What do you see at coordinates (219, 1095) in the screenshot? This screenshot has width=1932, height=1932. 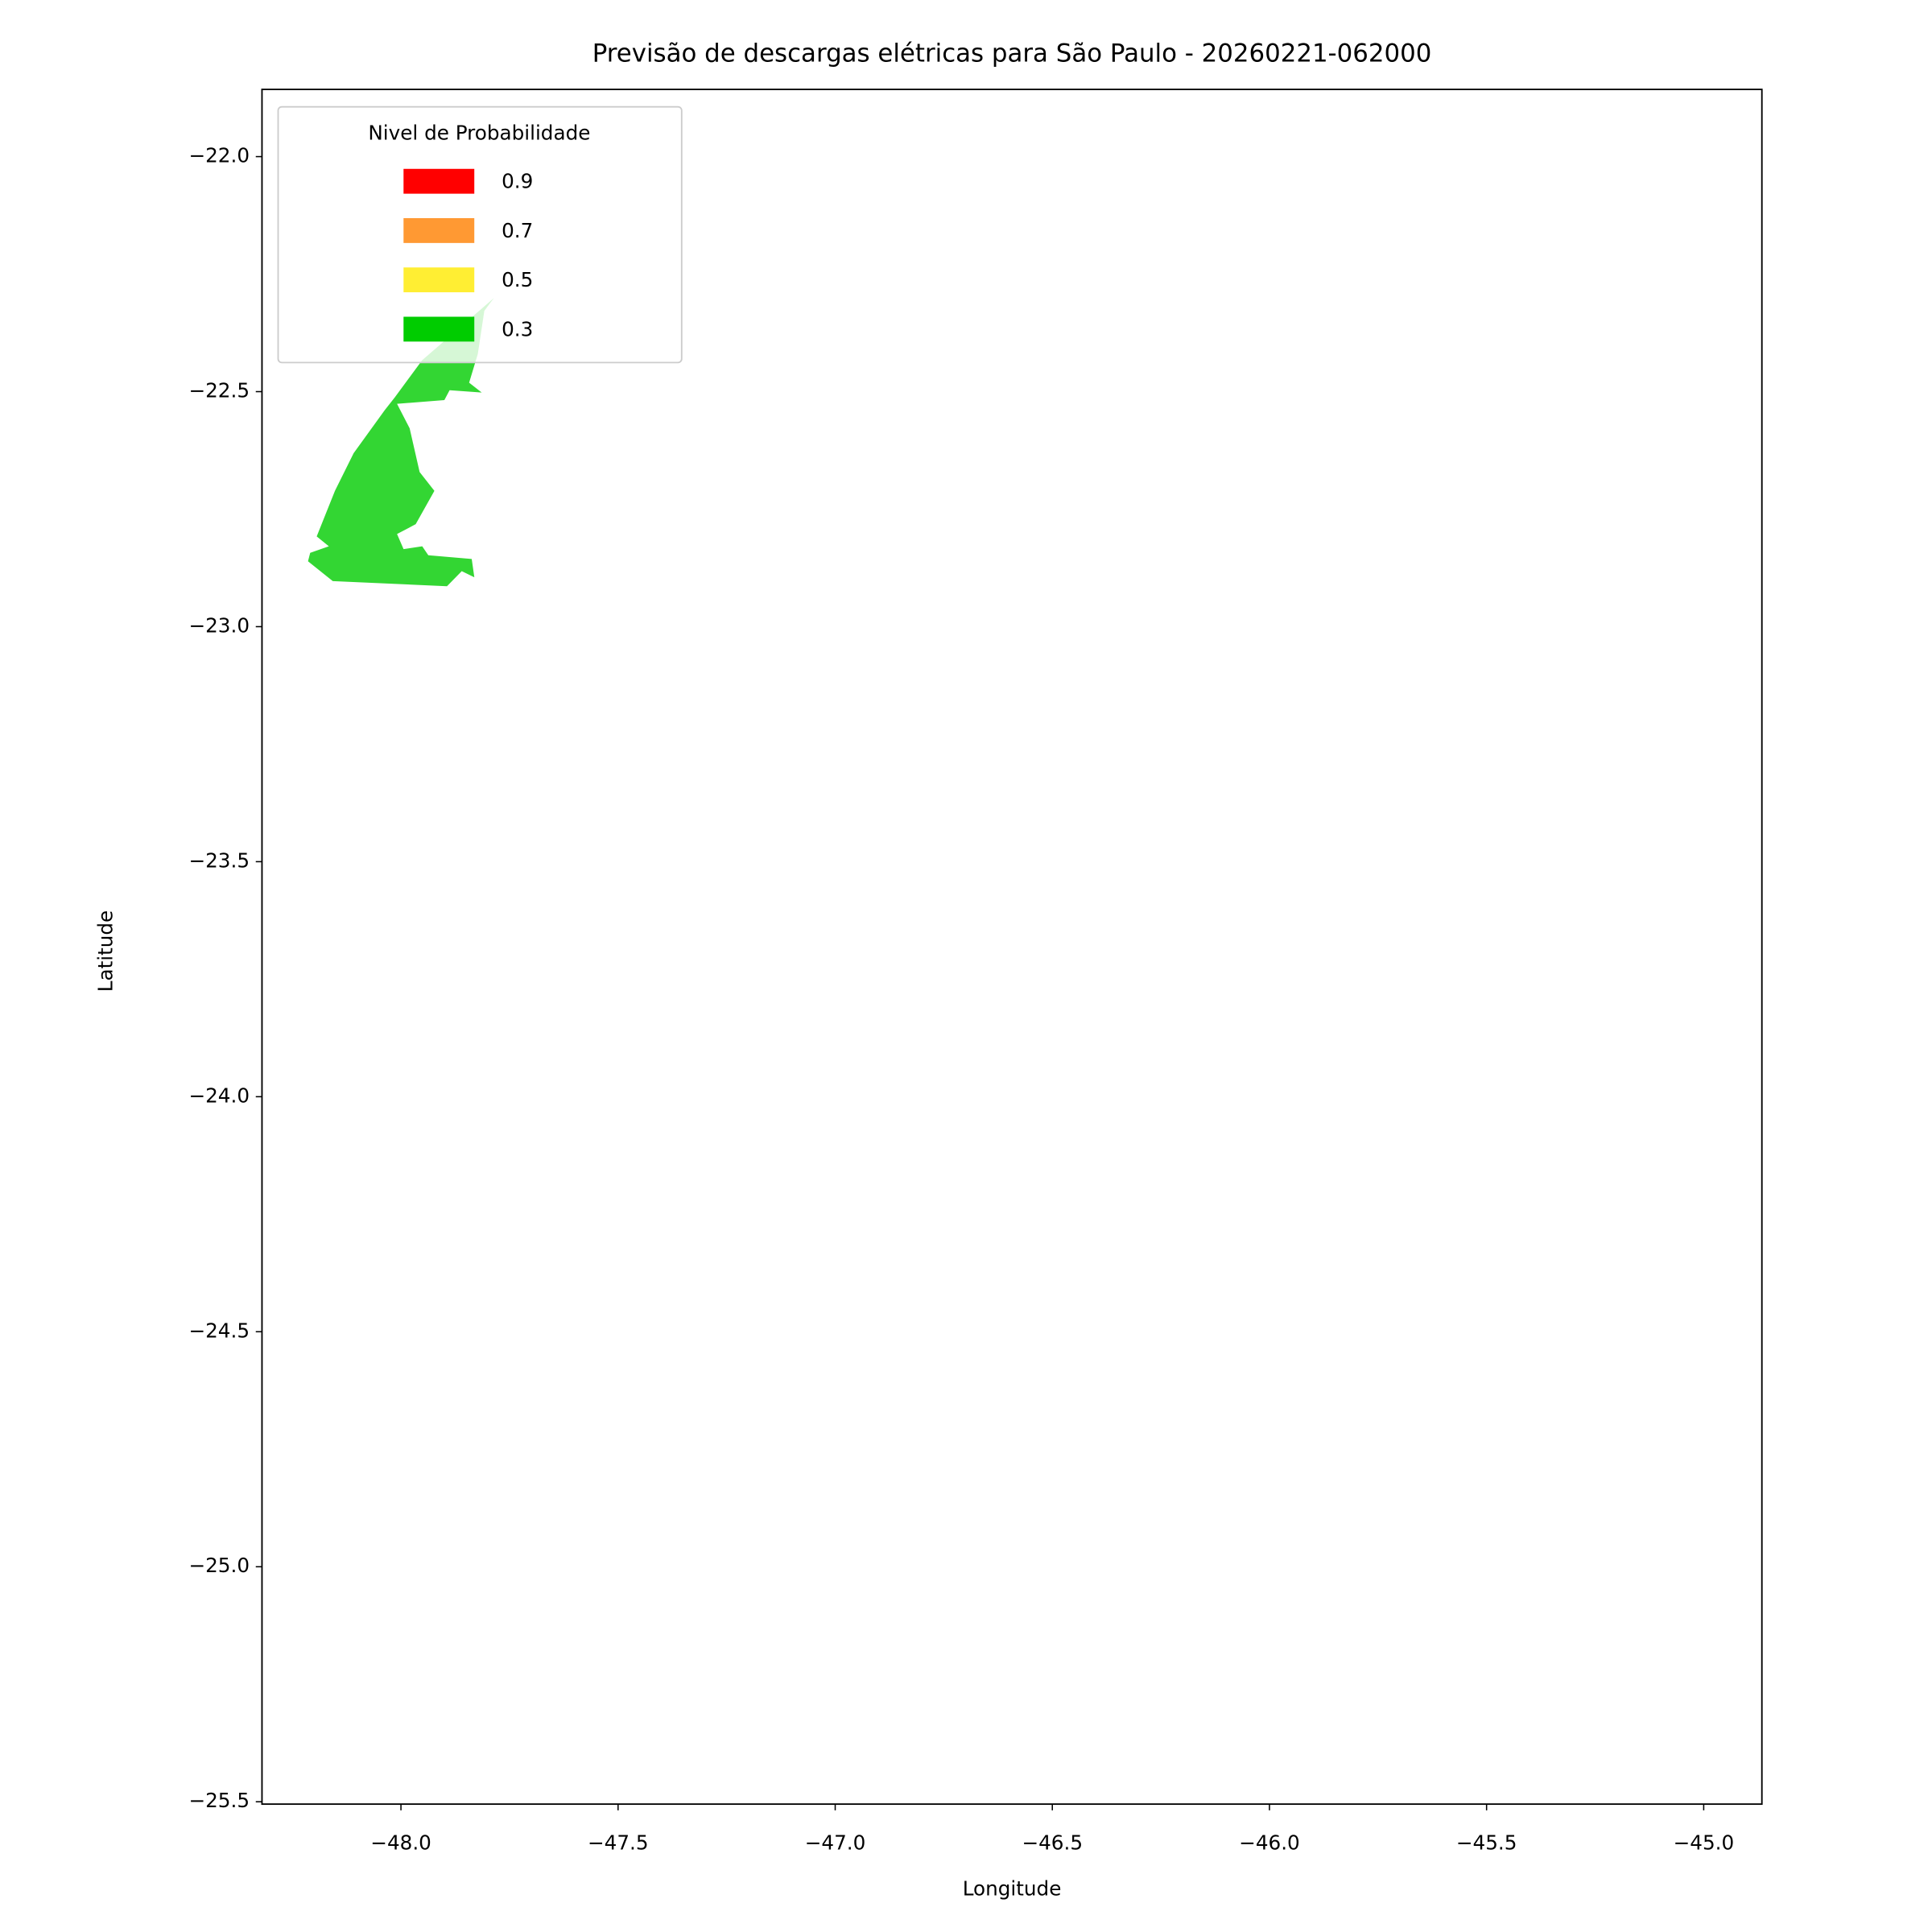 I see `y-tick-label: −24.0` at bounding box center [219, 1095].